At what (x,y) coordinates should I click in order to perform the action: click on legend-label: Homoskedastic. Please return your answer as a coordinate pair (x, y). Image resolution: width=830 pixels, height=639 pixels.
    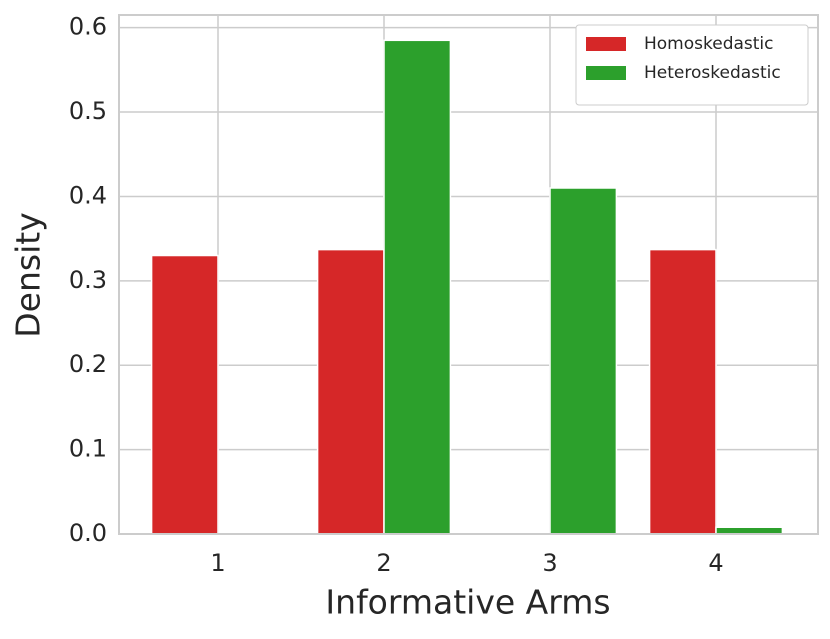
    Looking at the image, I should click on (709, 44).